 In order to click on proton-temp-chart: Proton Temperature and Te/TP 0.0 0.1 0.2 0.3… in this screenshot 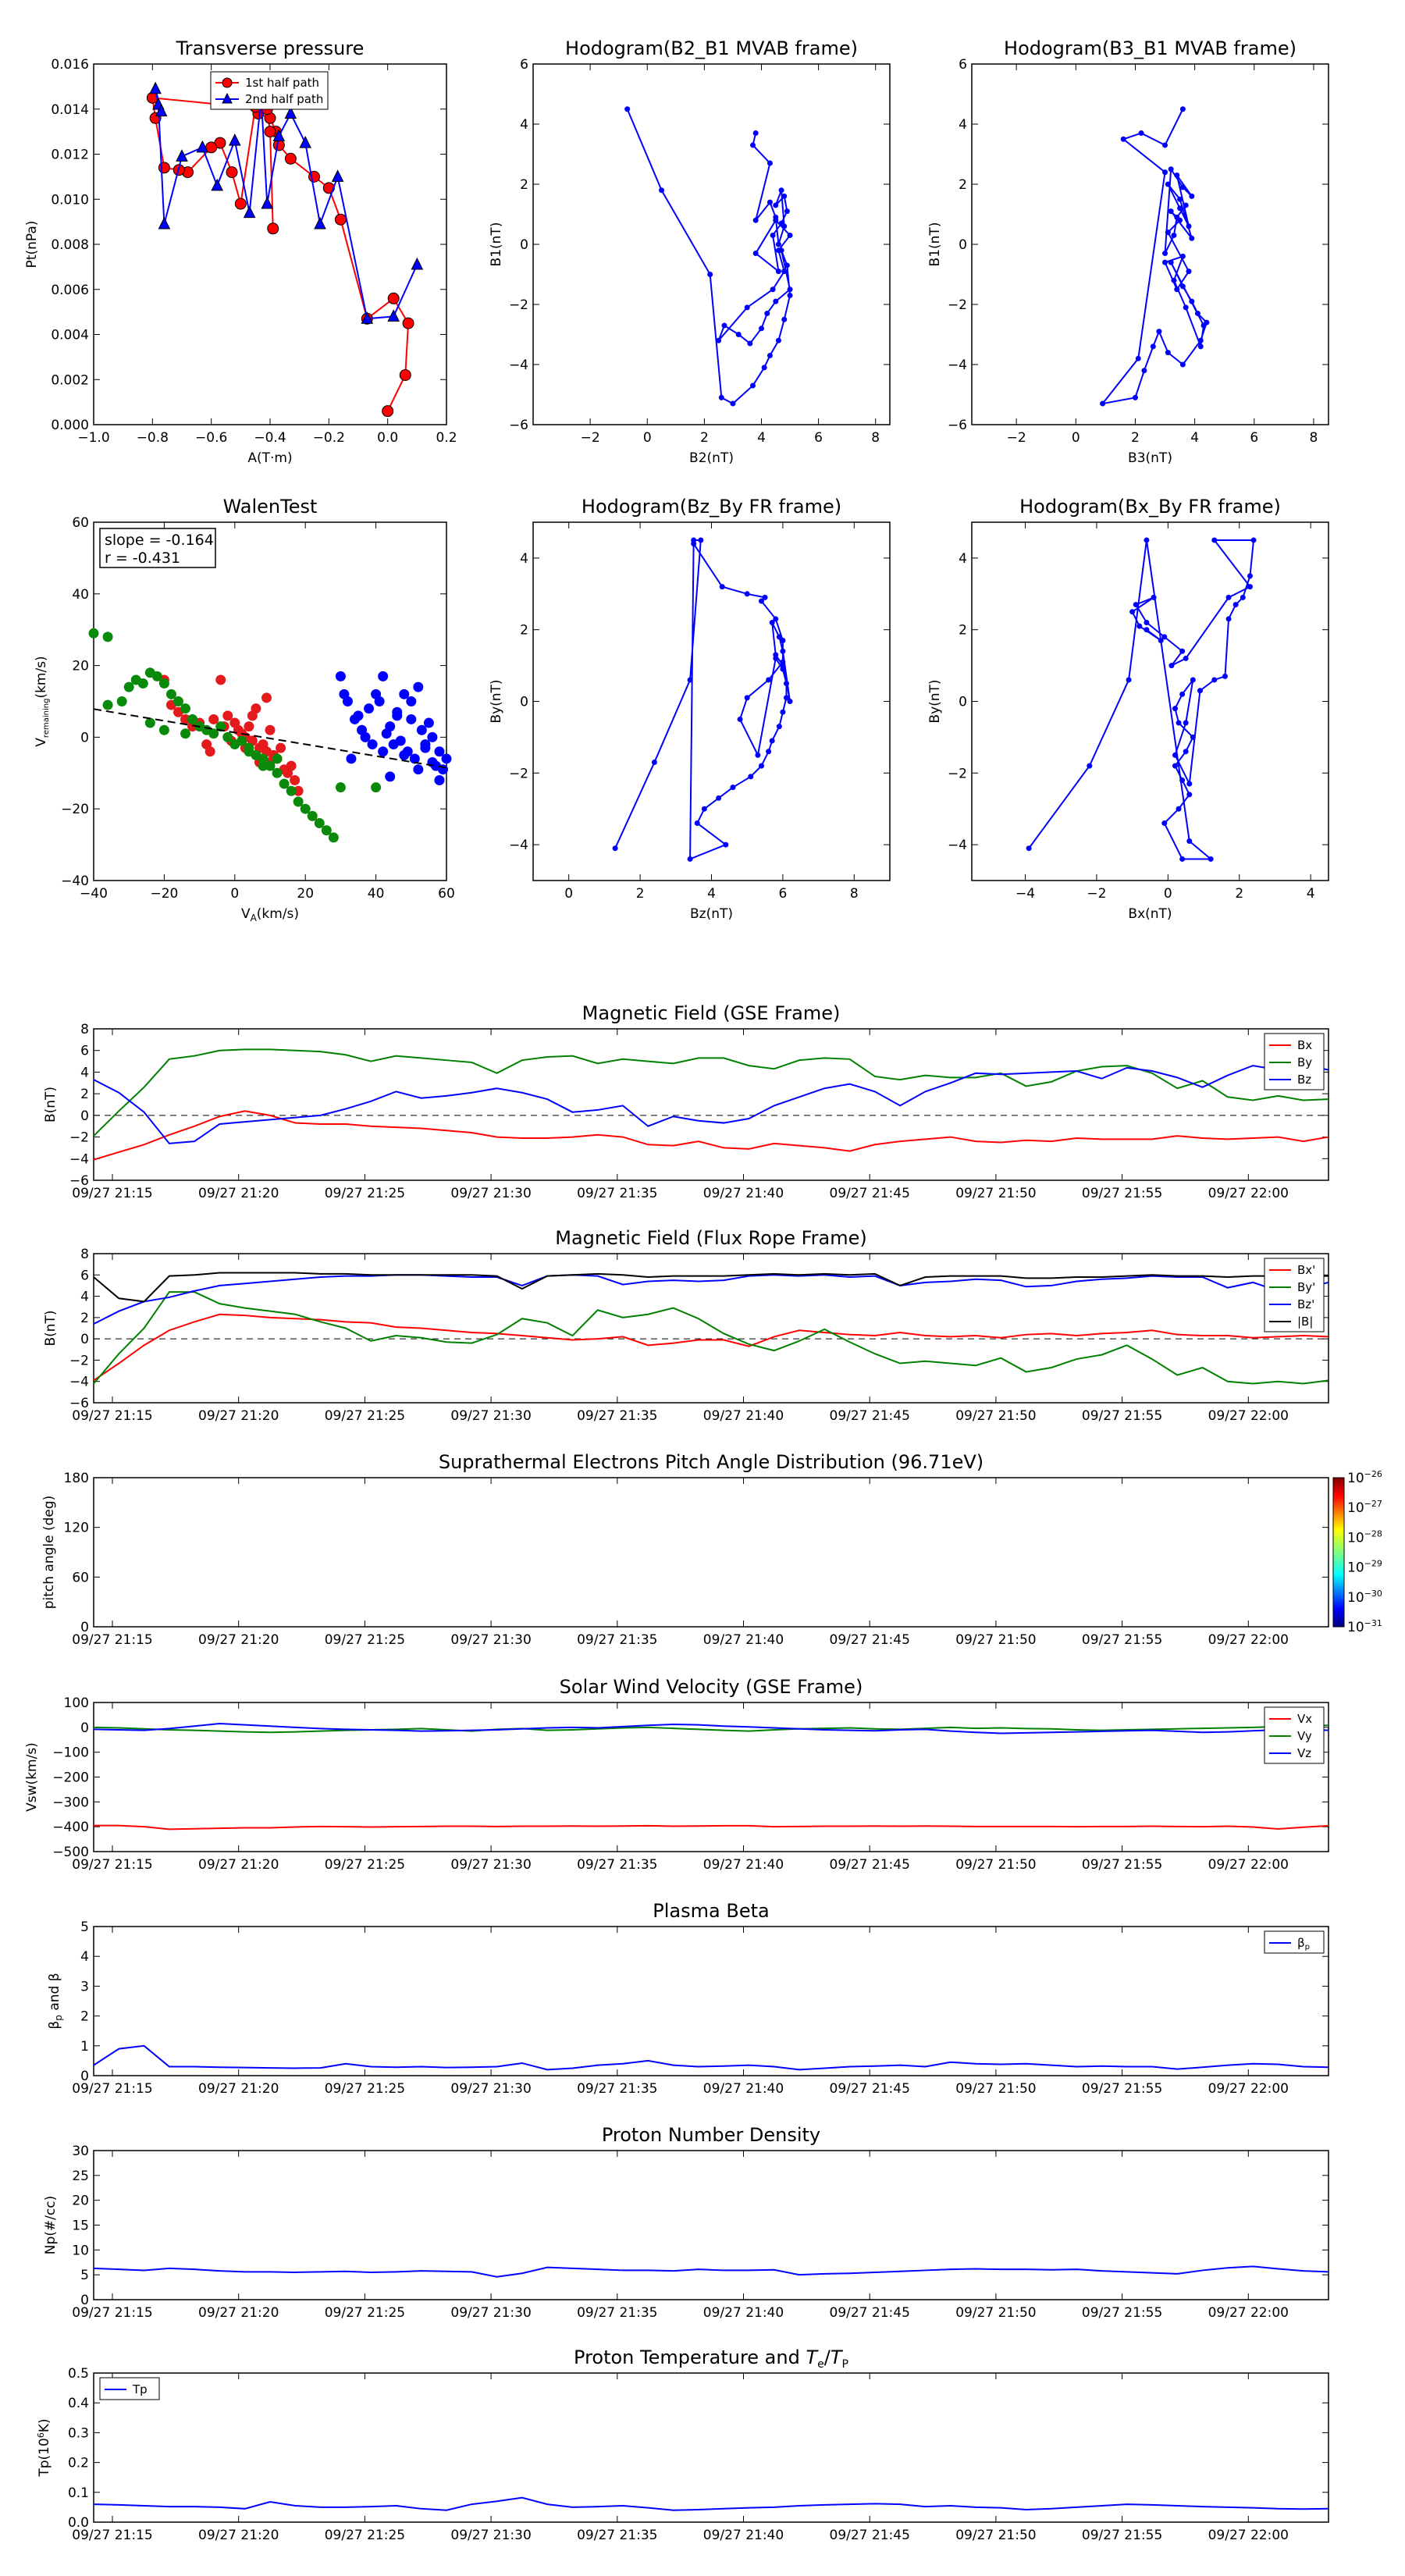, I will do `click(682, 2445)`.